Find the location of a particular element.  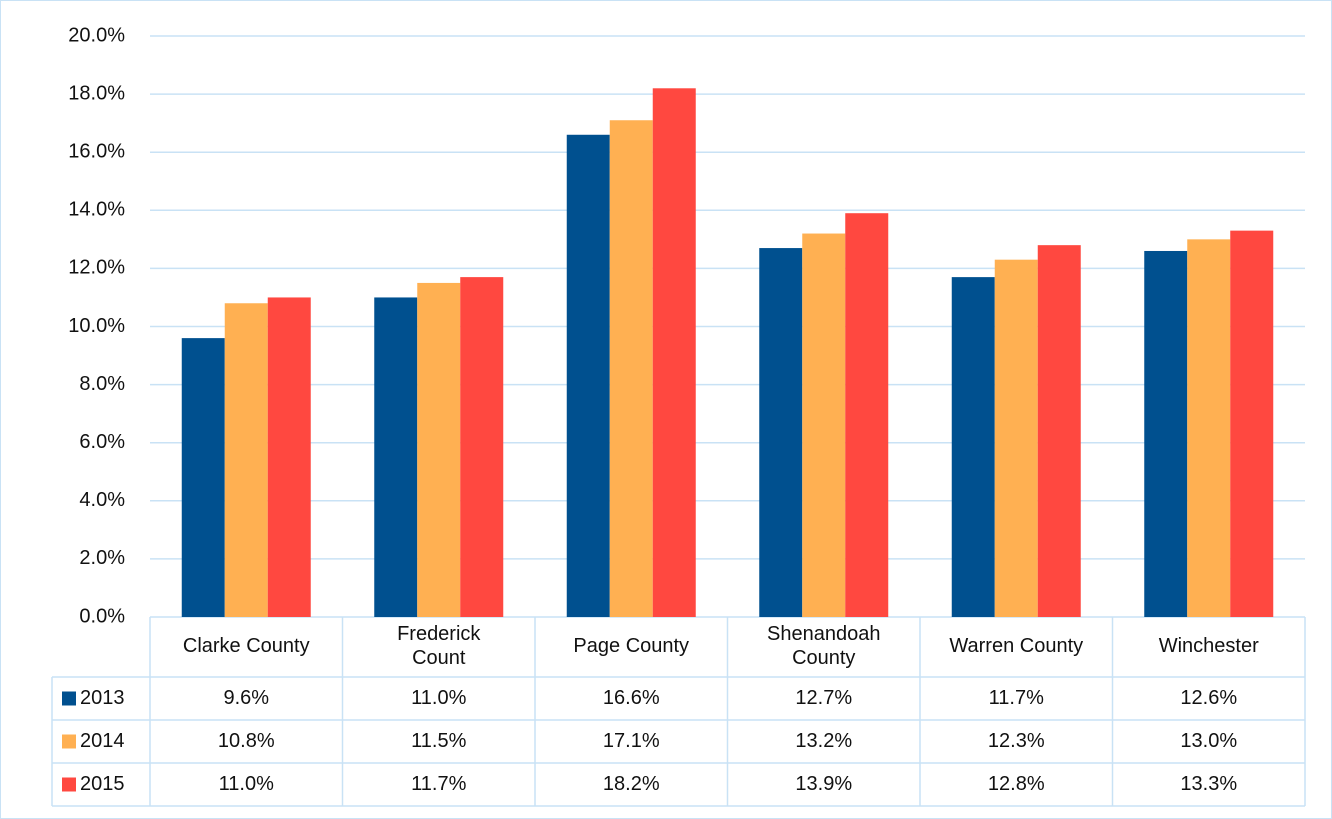

y-tick-label: 16.0% is located at coordinates (96, 151).